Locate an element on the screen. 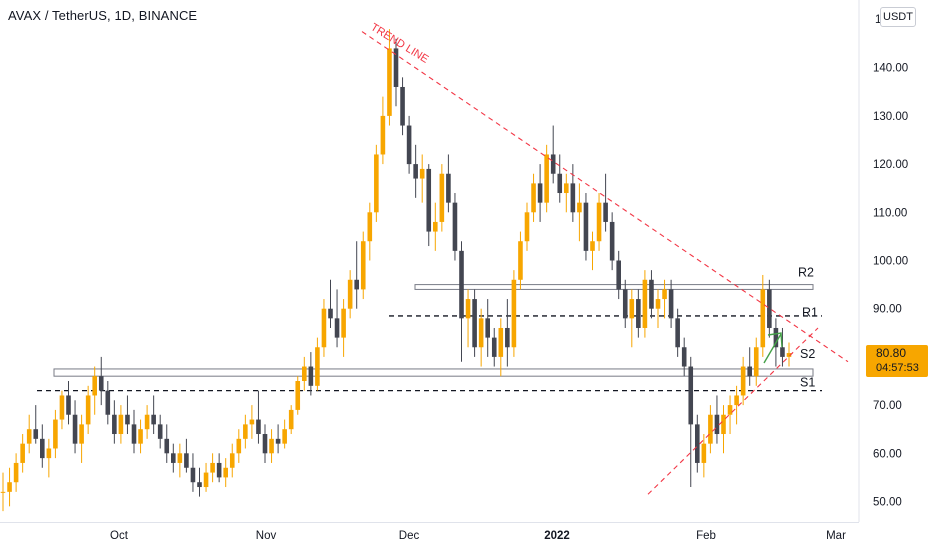 The image size is (932, 550). currency-badge: USDT is located at coordinates (898, 17).